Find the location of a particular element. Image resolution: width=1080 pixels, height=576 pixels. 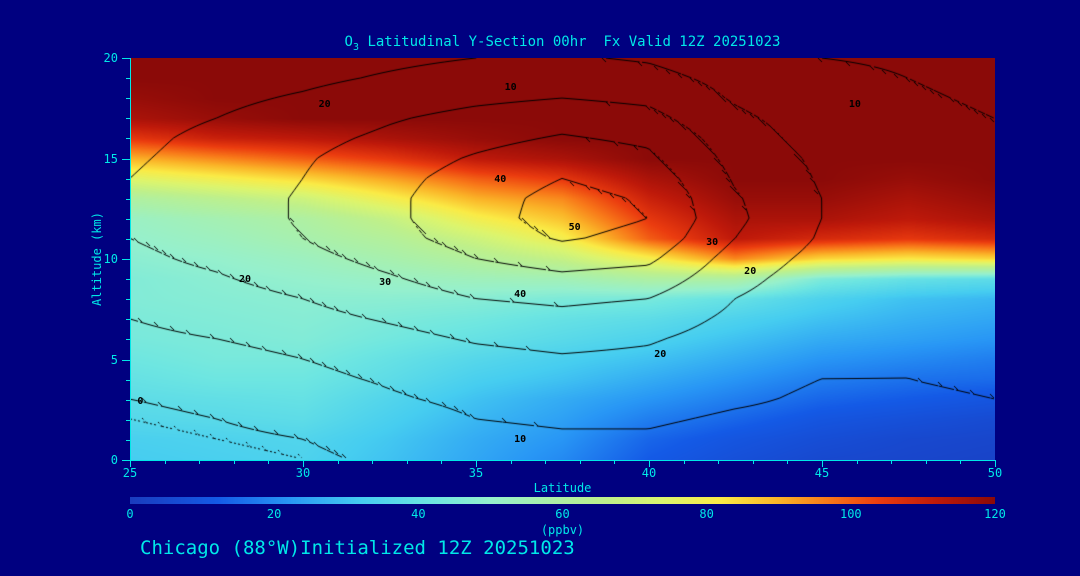

chart-title-subscript: 3 is located at coordinates (356, 47).